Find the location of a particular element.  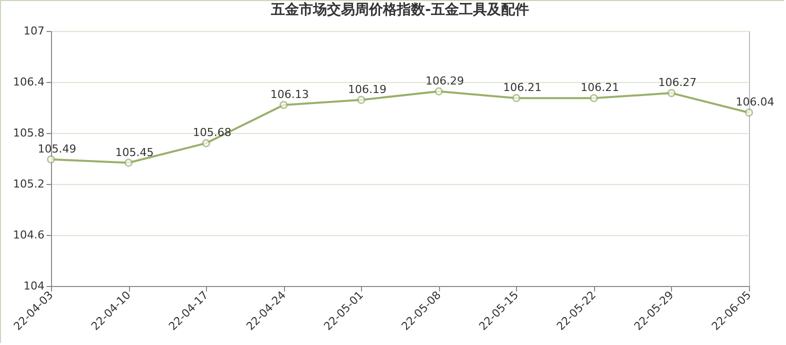

y-tick-label: 106.4 is located at coordinates (28, 82).